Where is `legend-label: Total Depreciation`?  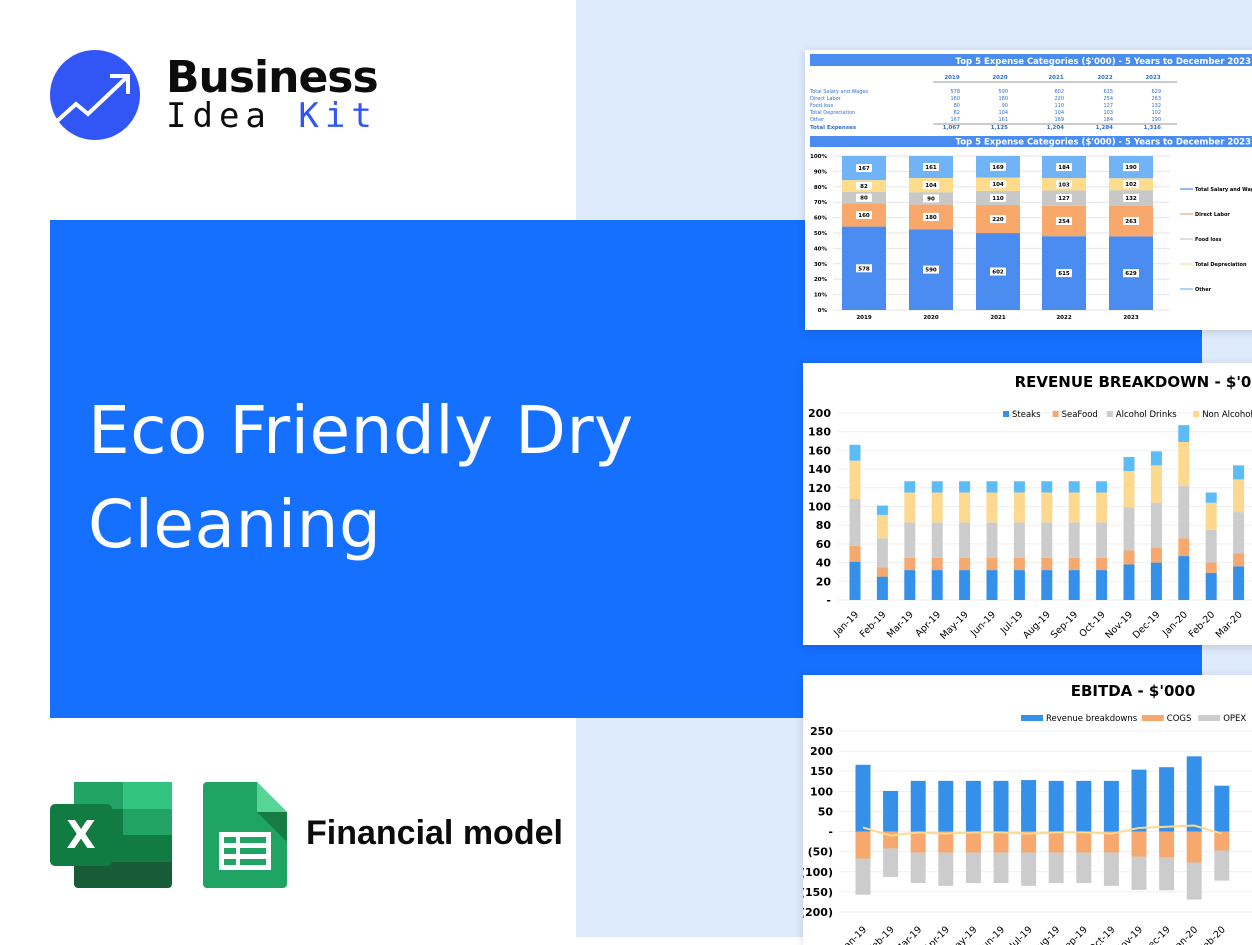 legend-label: Total Depreciation is located at coordinates (1221, 265).